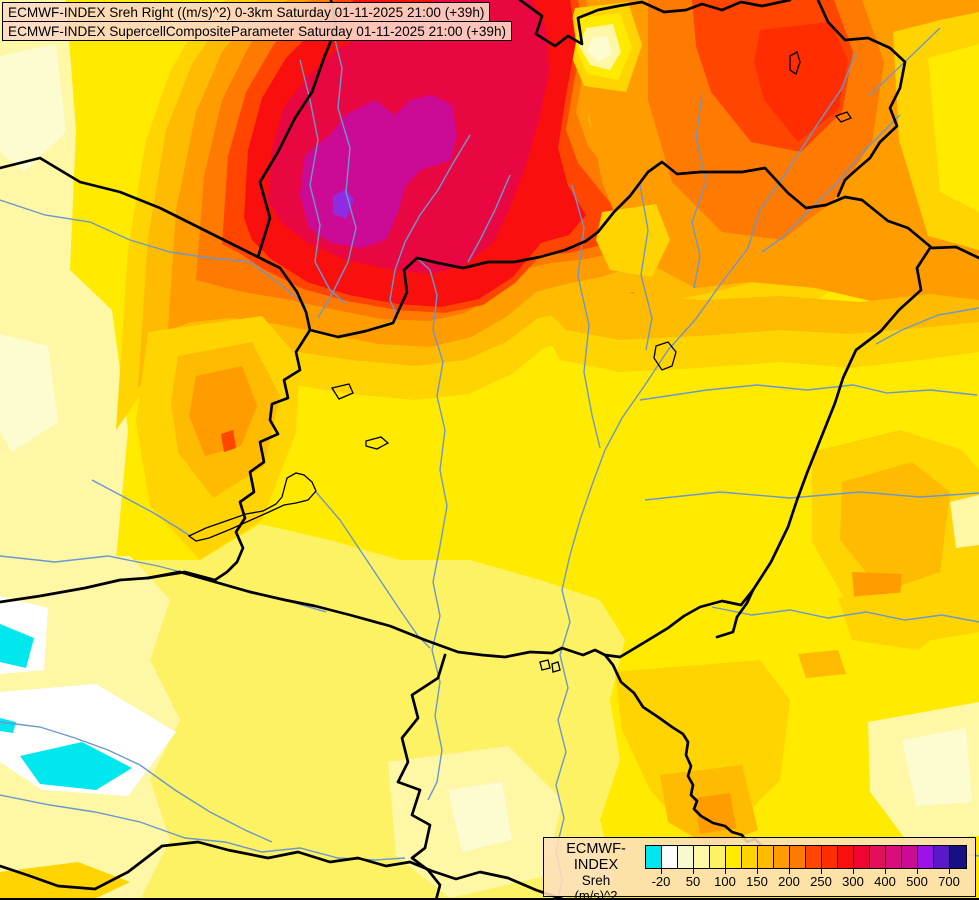  Describe the element at coordinates (596, 893) in the screenshot. I see `legend-units-label: (m/s)^2` at that location.